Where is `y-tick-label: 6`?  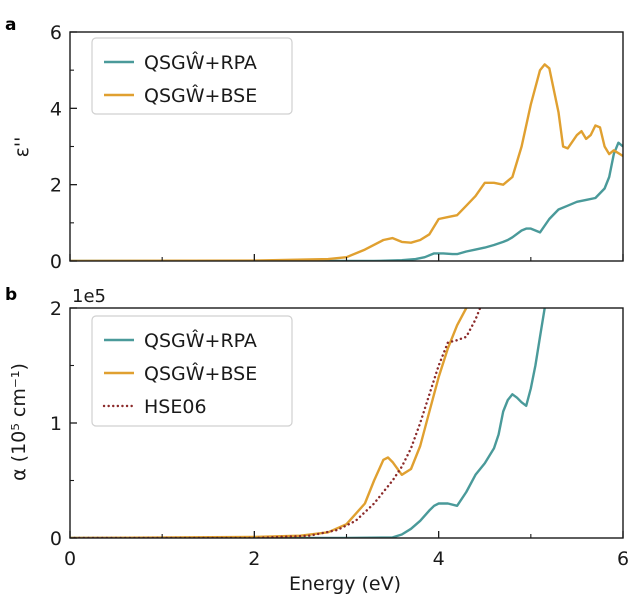
y-tick-label: 6 is located at coordinates (56, 33).